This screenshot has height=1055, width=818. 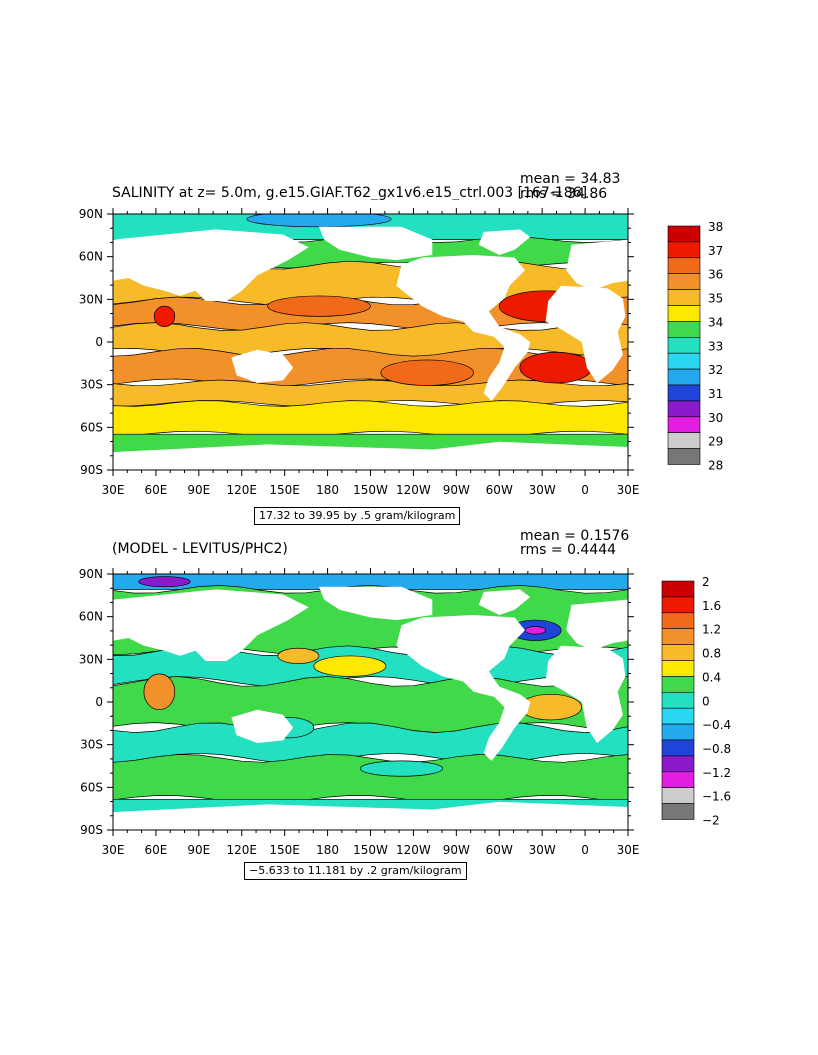 I want to click on y-tick-label: 30S, so click(x=91, y=385).